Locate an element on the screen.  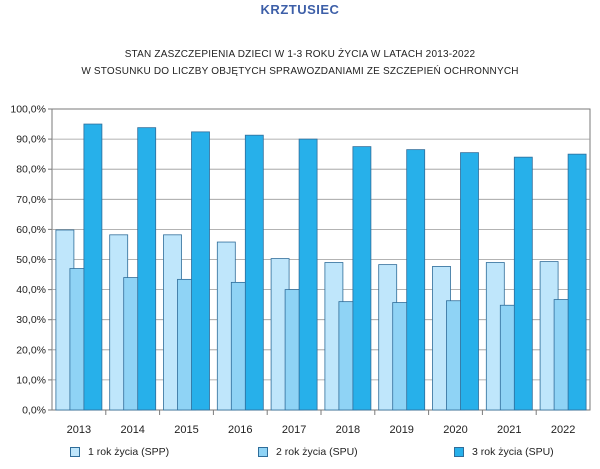
legend-item-spu-2: 2 rok życia (SPU) is located at coordinates (308, 452).